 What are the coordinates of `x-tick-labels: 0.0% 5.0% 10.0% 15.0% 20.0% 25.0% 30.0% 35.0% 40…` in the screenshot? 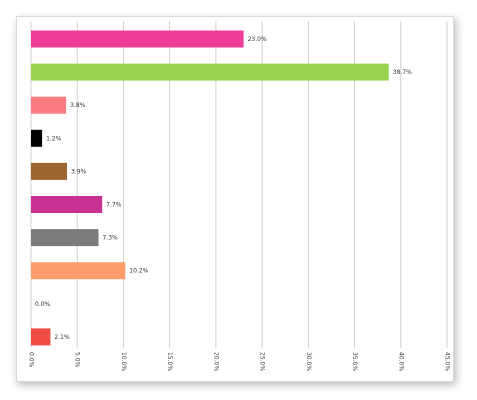 It's located at (239, 361).